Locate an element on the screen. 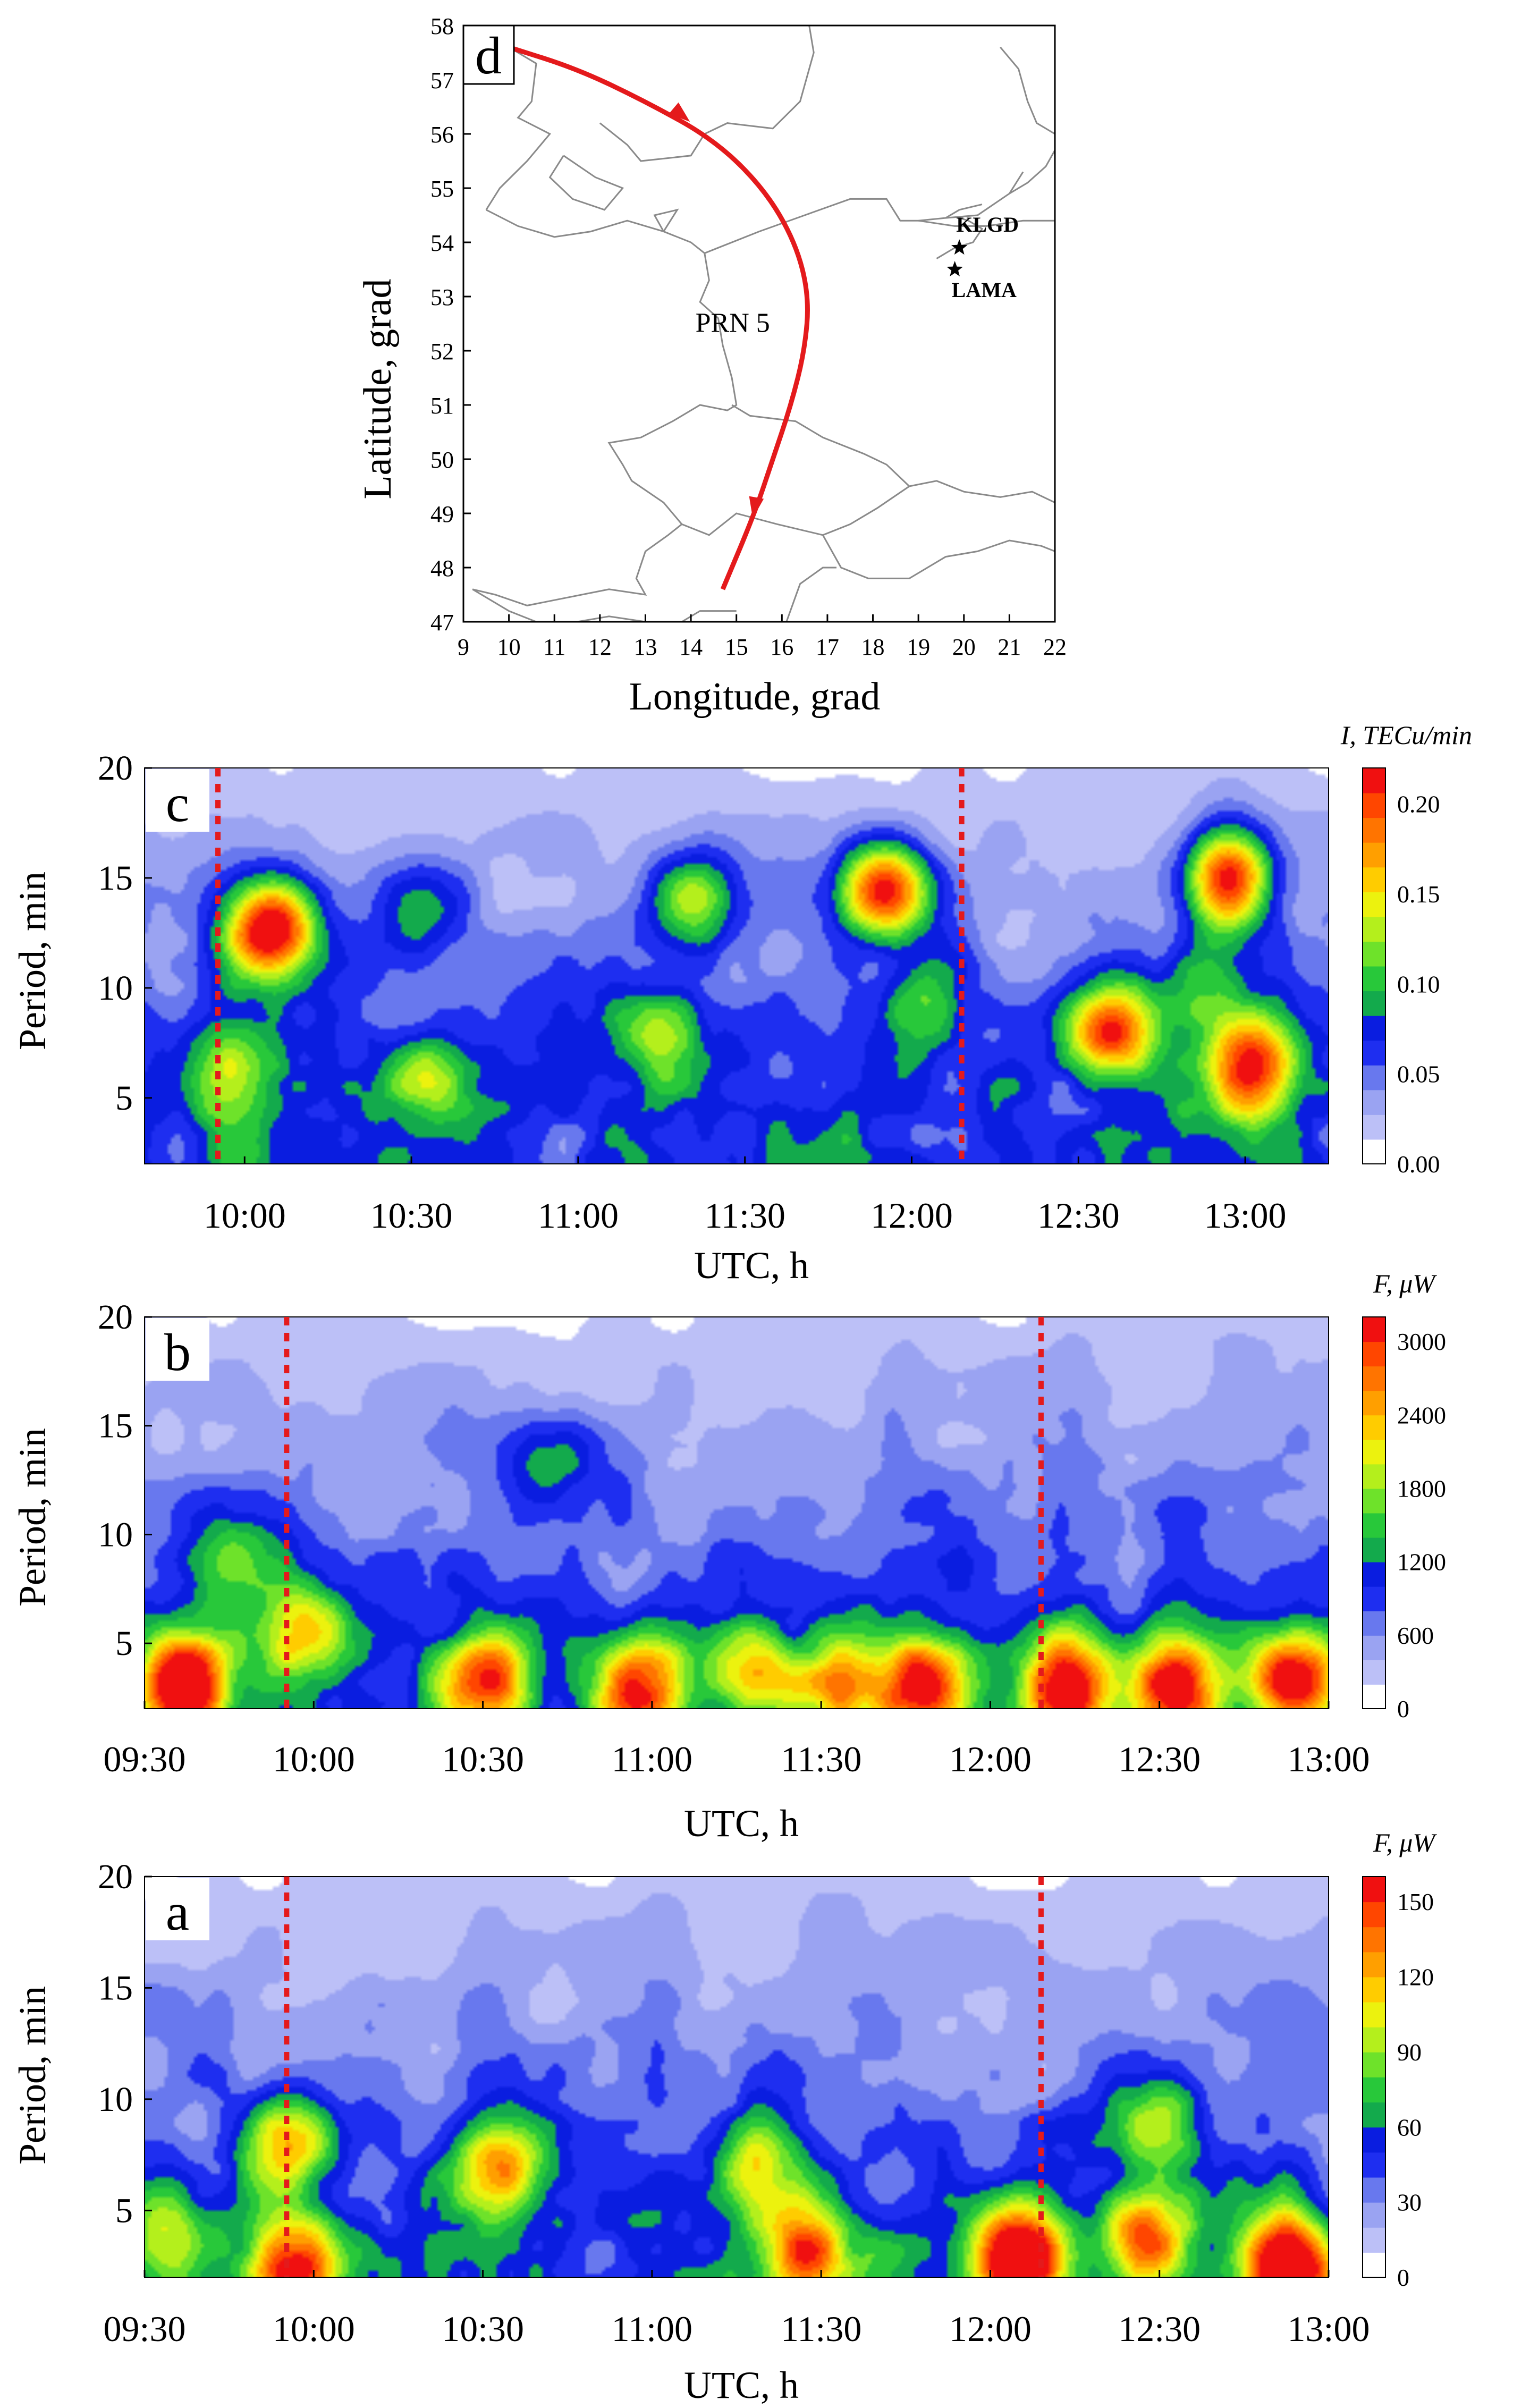 The image size is (1513, 2408). colorbar-tick-label: 1200 is located at coordinates (1421, 1562).